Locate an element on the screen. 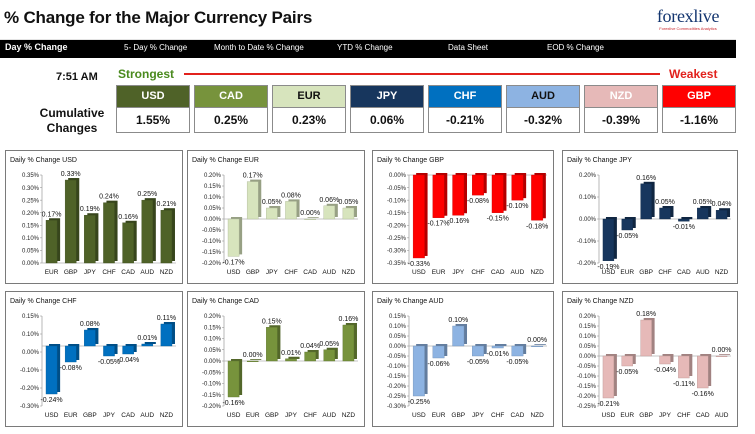  data-label: -0.11% is located at coordinates (684, 384).